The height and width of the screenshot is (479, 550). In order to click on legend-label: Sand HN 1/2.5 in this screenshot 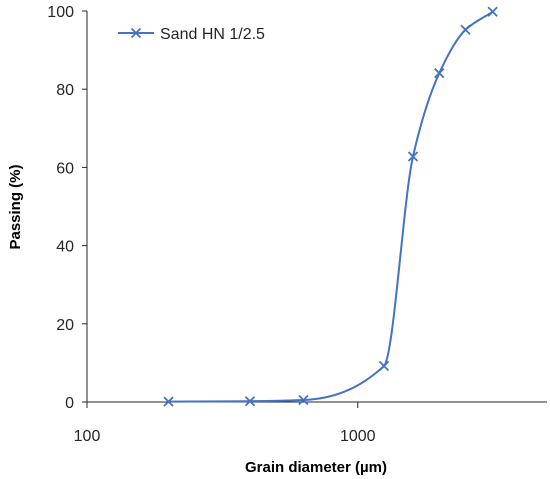, I will do `click(212, 34)`.